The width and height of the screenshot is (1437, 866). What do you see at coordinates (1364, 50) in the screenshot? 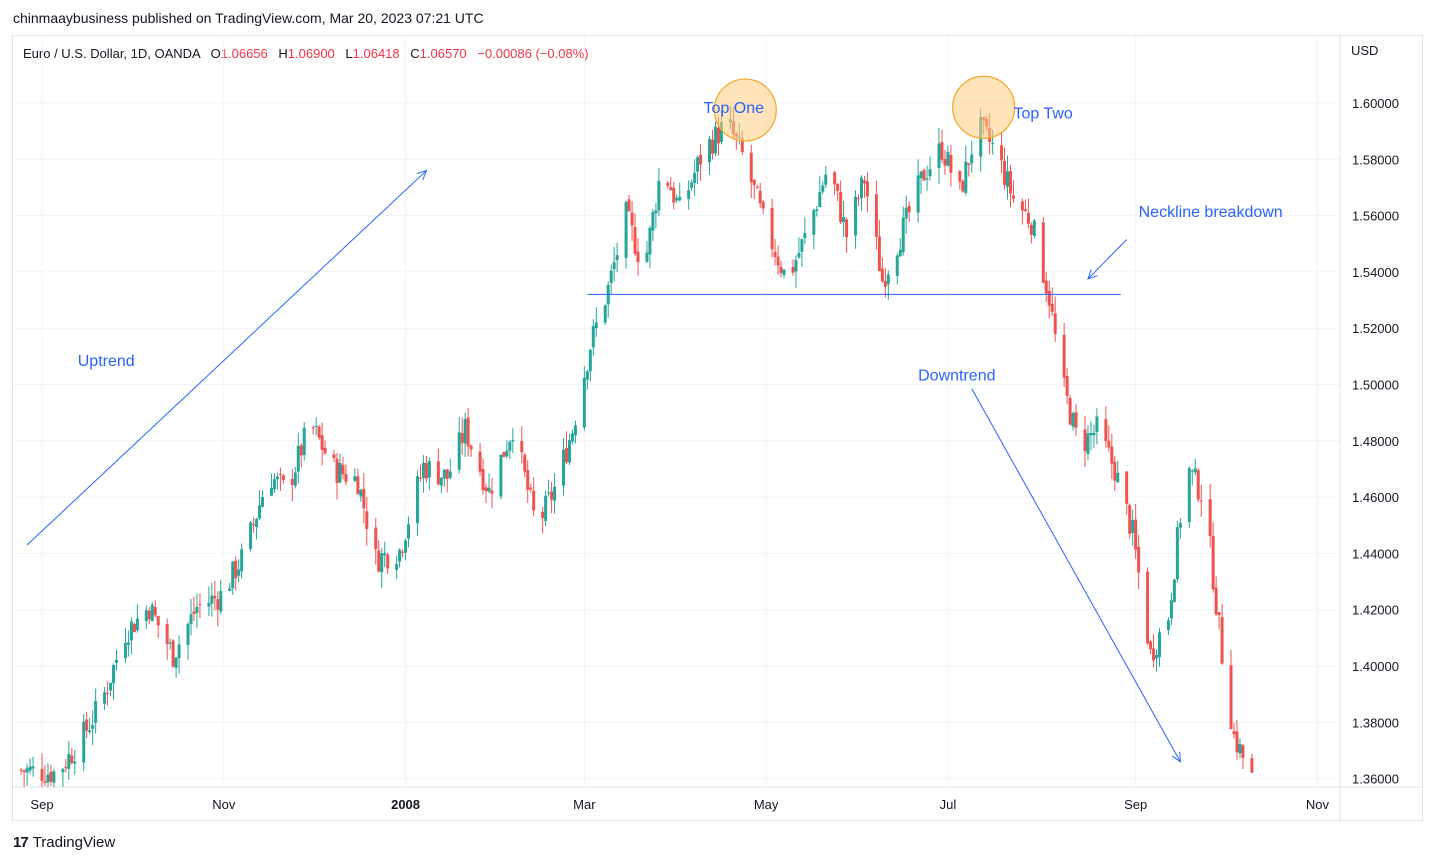
I see `currency-label: USD` at bounding box center [1364, 50].